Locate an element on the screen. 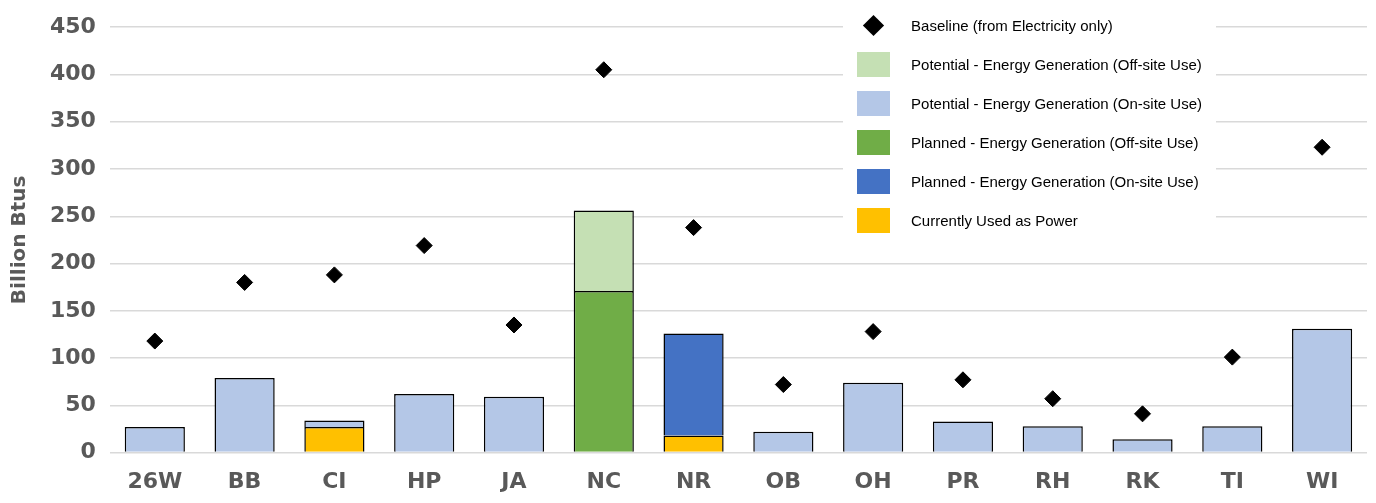 Image resolution: width=1376 pixels, height=503 pixels. y-tick-label: 250 is located at coordinates (72, 214).